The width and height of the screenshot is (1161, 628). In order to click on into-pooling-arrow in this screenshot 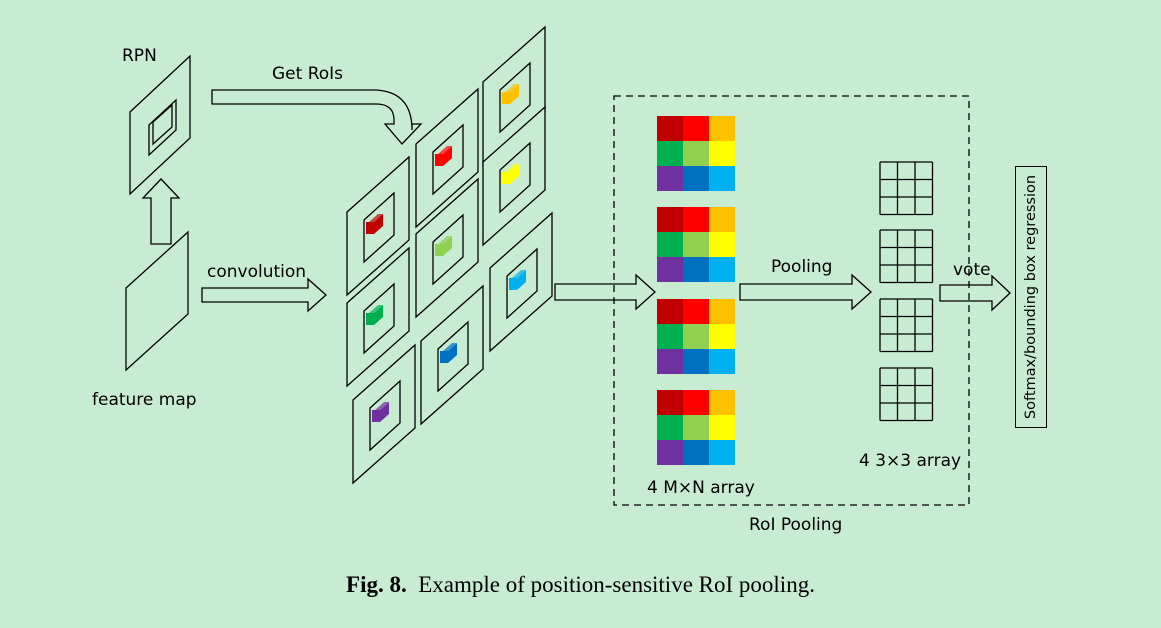, I will do `click(605, 292)`.